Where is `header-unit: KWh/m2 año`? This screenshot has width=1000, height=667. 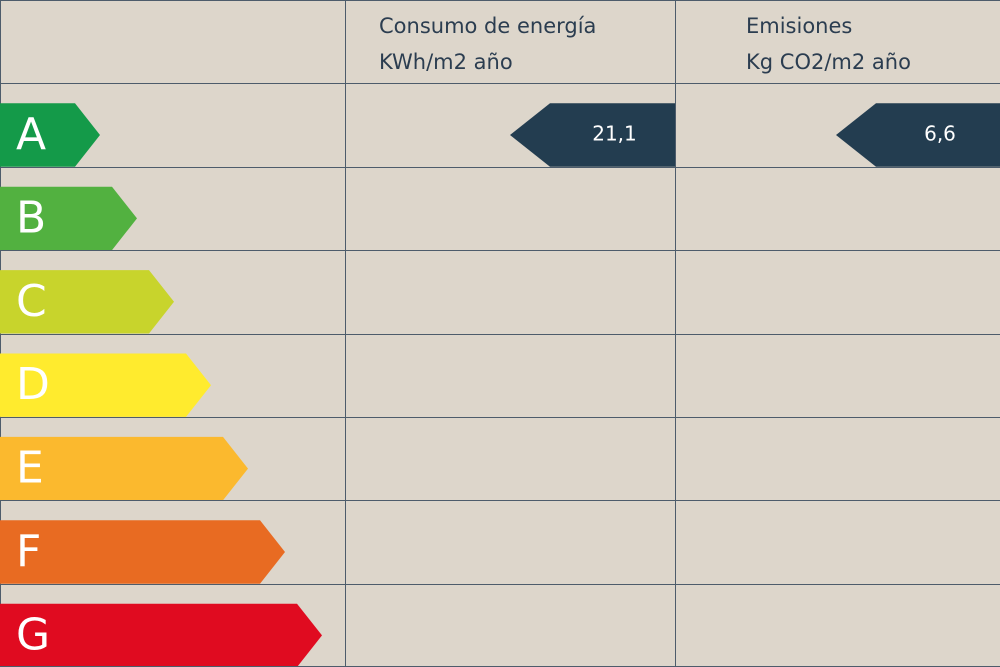
header-unit: KWh/m2 año is located at coordinates (446, 62).